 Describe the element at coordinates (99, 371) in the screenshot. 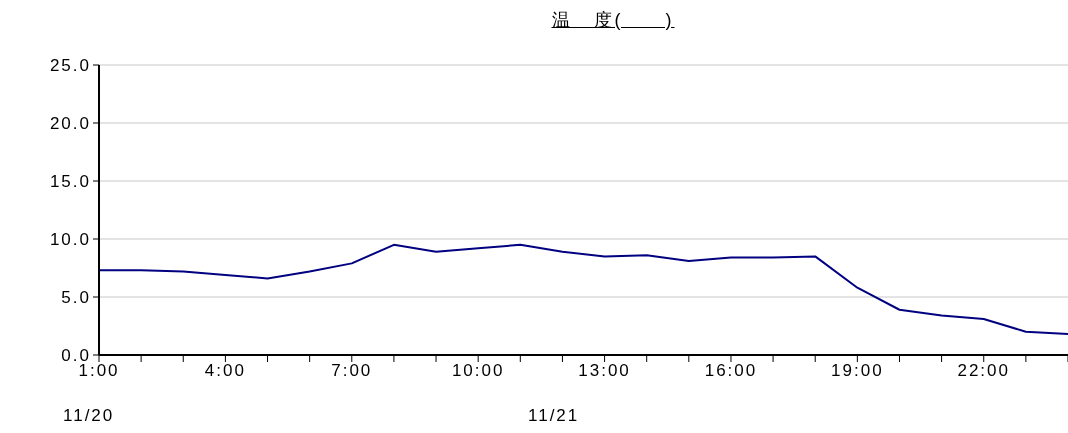

I see `x-tick-label: 1:00` at that location.